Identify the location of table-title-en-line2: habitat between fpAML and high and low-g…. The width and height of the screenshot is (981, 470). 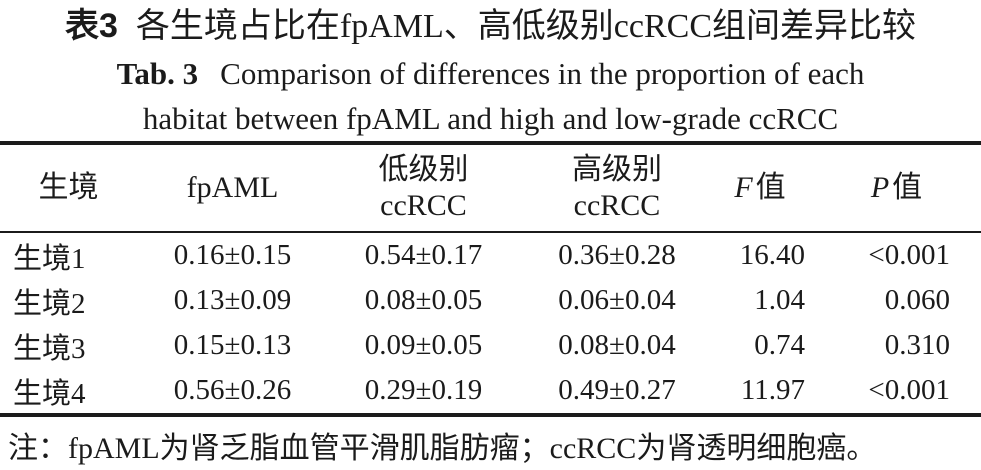
(490, 118).